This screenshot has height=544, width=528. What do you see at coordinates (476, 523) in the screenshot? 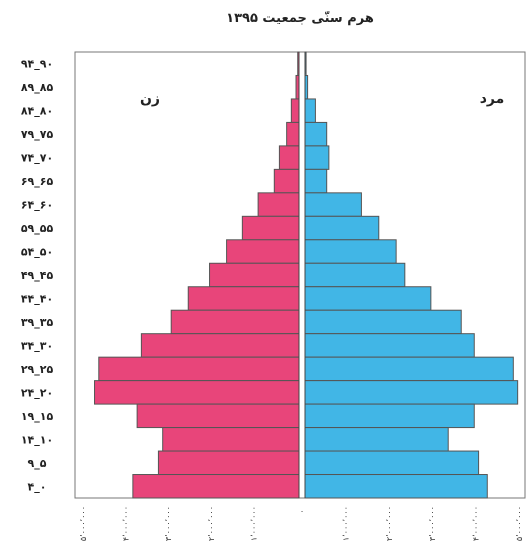
I see `tick-label-right-4: ۴٬۰۰۰٬۰۰۰` at bounding box center [476, 523].